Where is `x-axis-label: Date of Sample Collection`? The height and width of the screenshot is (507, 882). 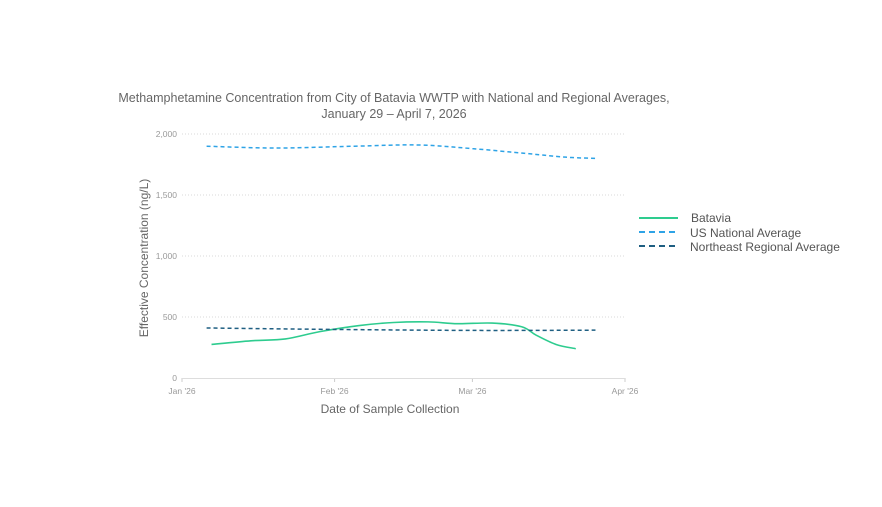
x-axis-label: Date of Sample Collection is located at coordinates (390, 409).